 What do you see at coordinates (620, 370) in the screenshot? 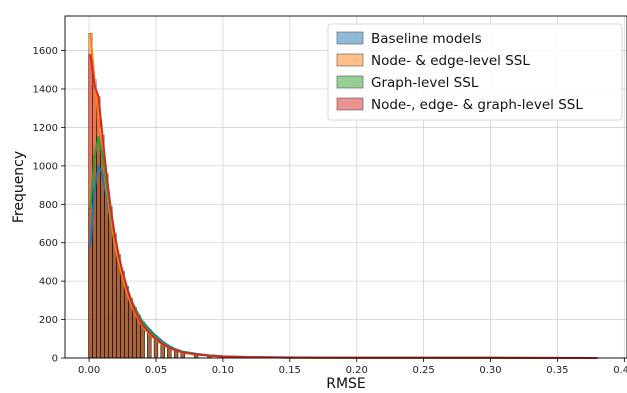
I see `x-tick-label: 0.40` at bounding box center [620, 370].